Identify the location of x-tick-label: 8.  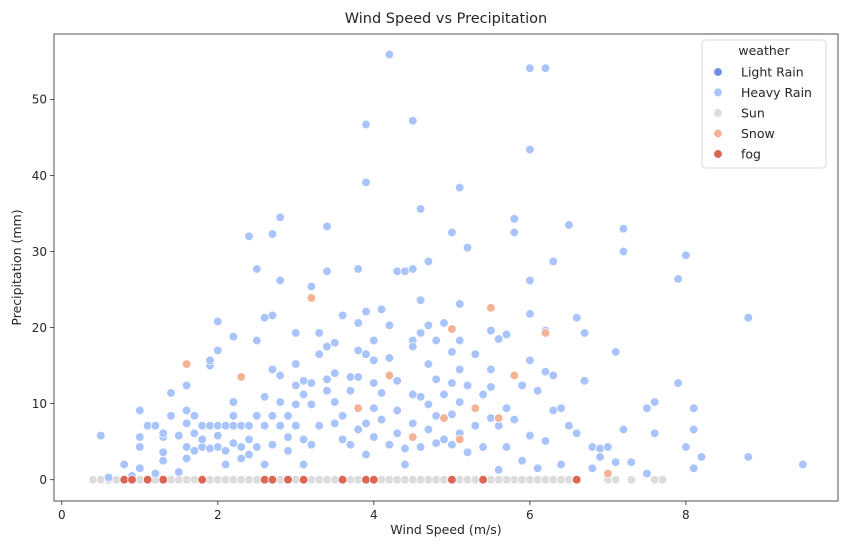
(686, 515).